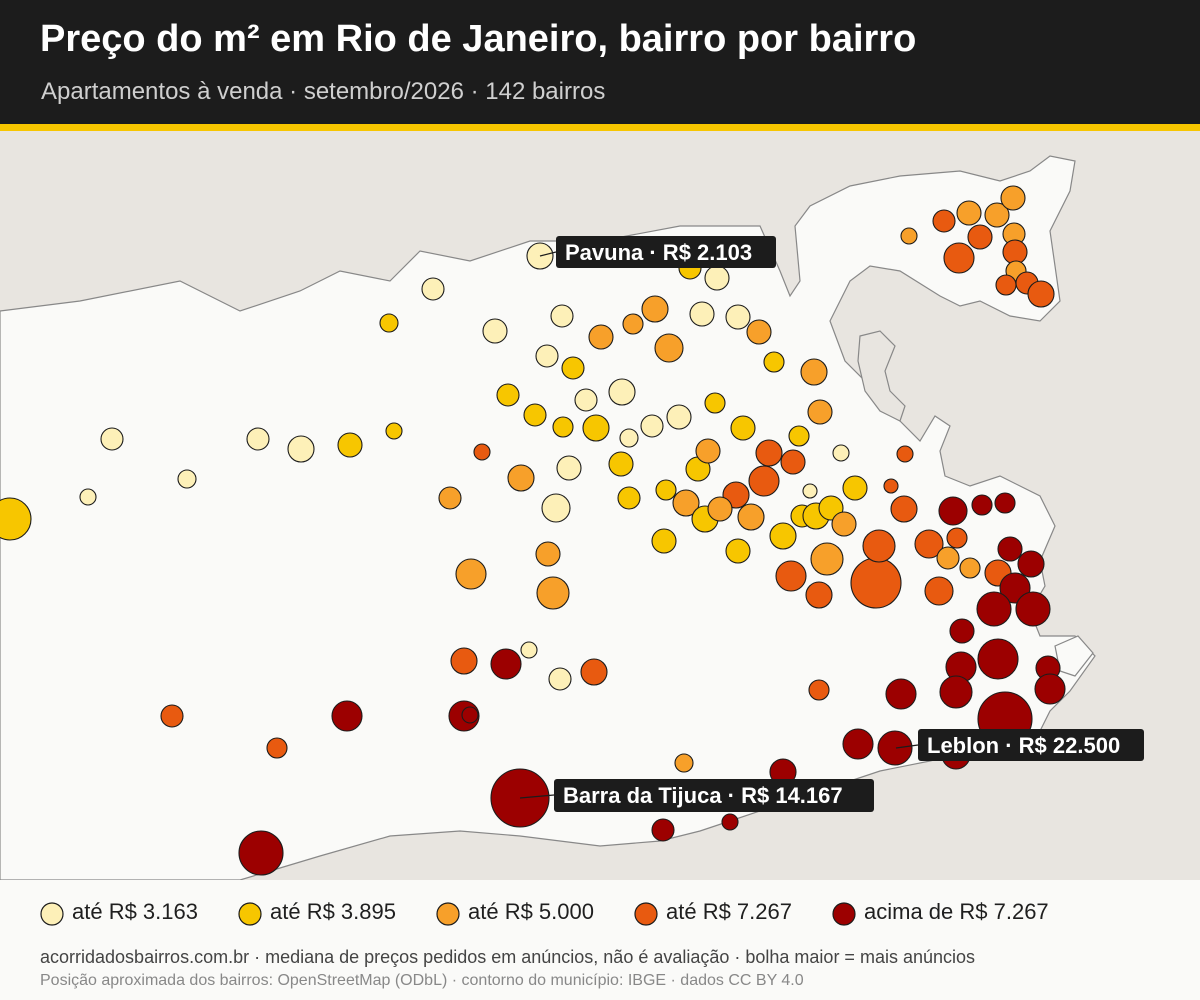 This screenshot has height=1000, width=1200. I want to click on legend-label-tier-3: até R$ 5.000, so click(531, 911).